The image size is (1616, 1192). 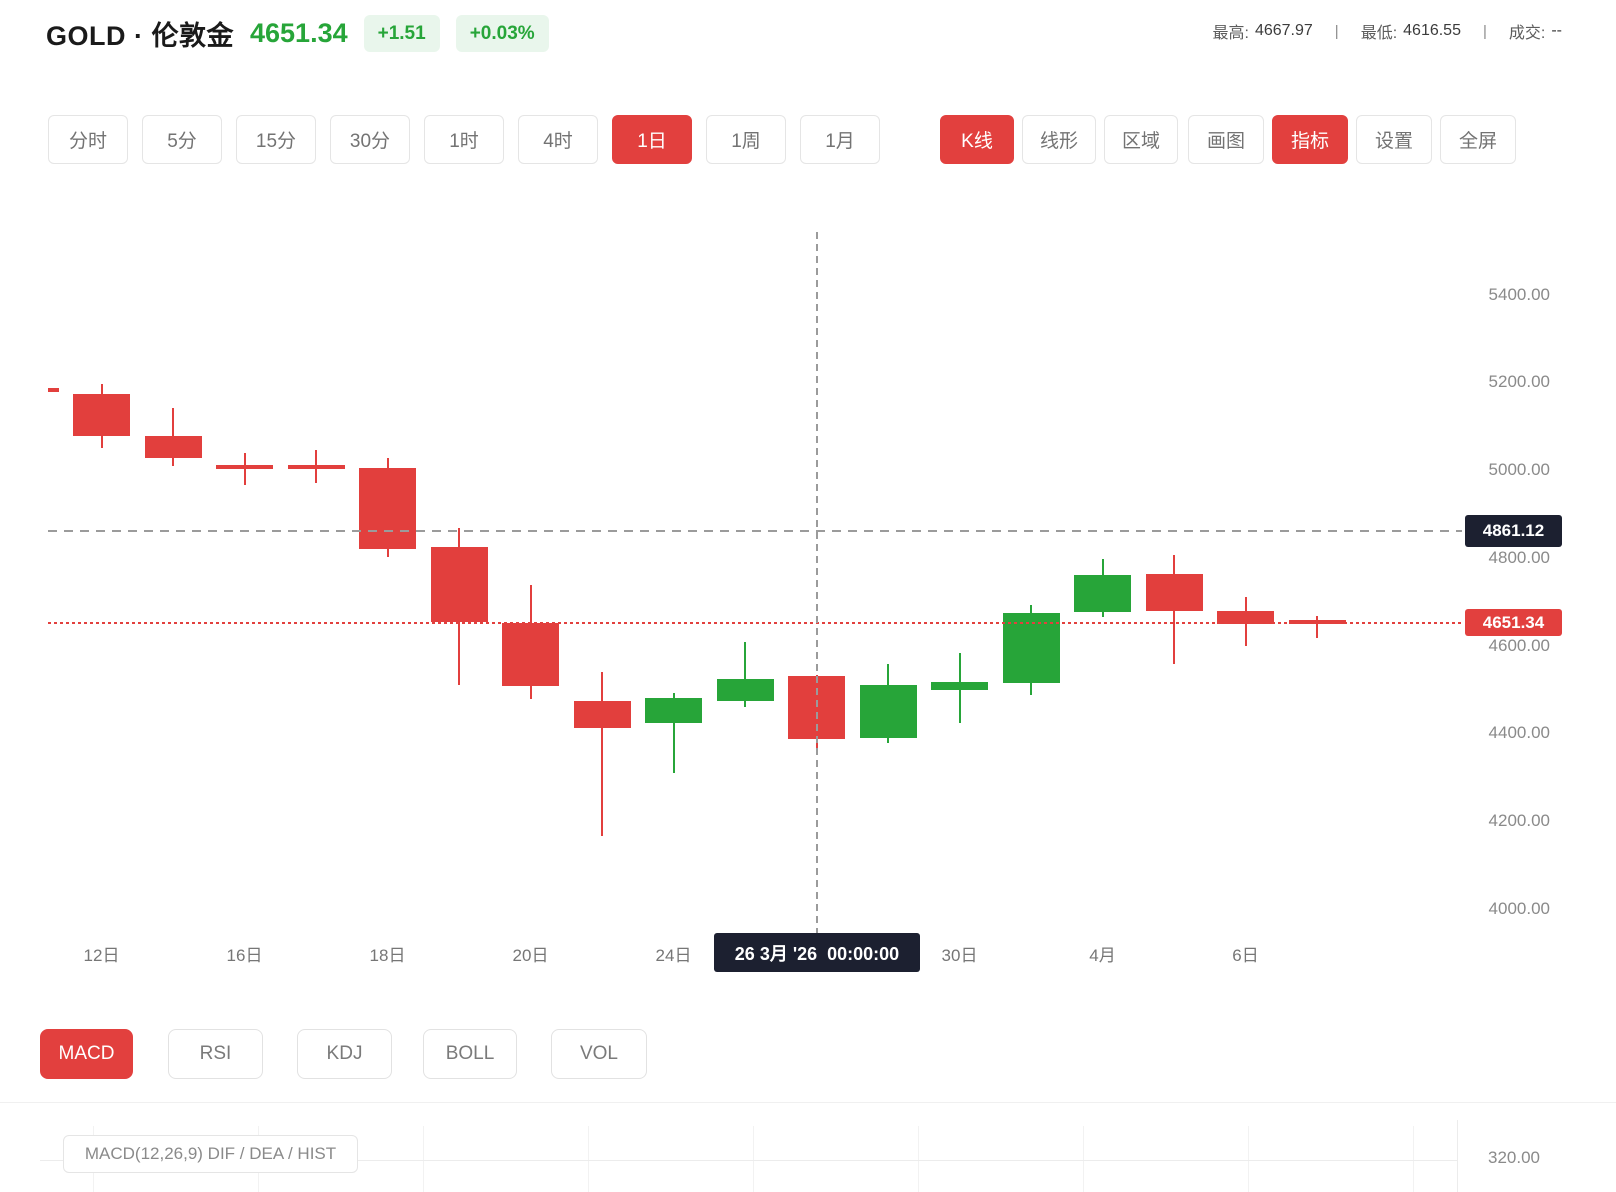 What do you see at coordinates (1519, 908) in the screenshot?
I see `y-axis-label: 4000.00` at bounding box center [1519, 908].